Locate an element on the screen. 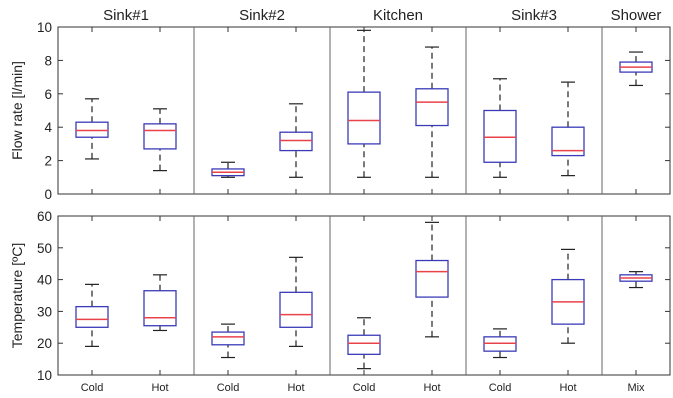 Image resolution: width=673 pixels, height=398 pixels. y-tick-label: 30 is located at coordinates (44, 311).